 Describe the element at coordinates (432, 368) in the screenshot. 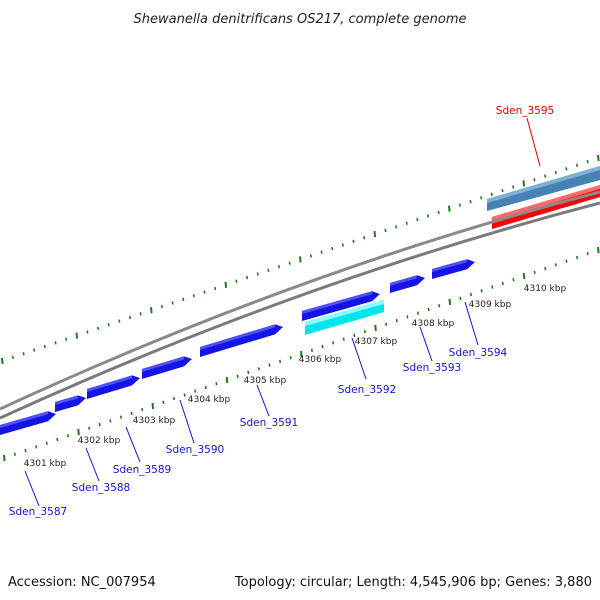

I see `gene-label-sden-3593: Sden_3593` at that location.